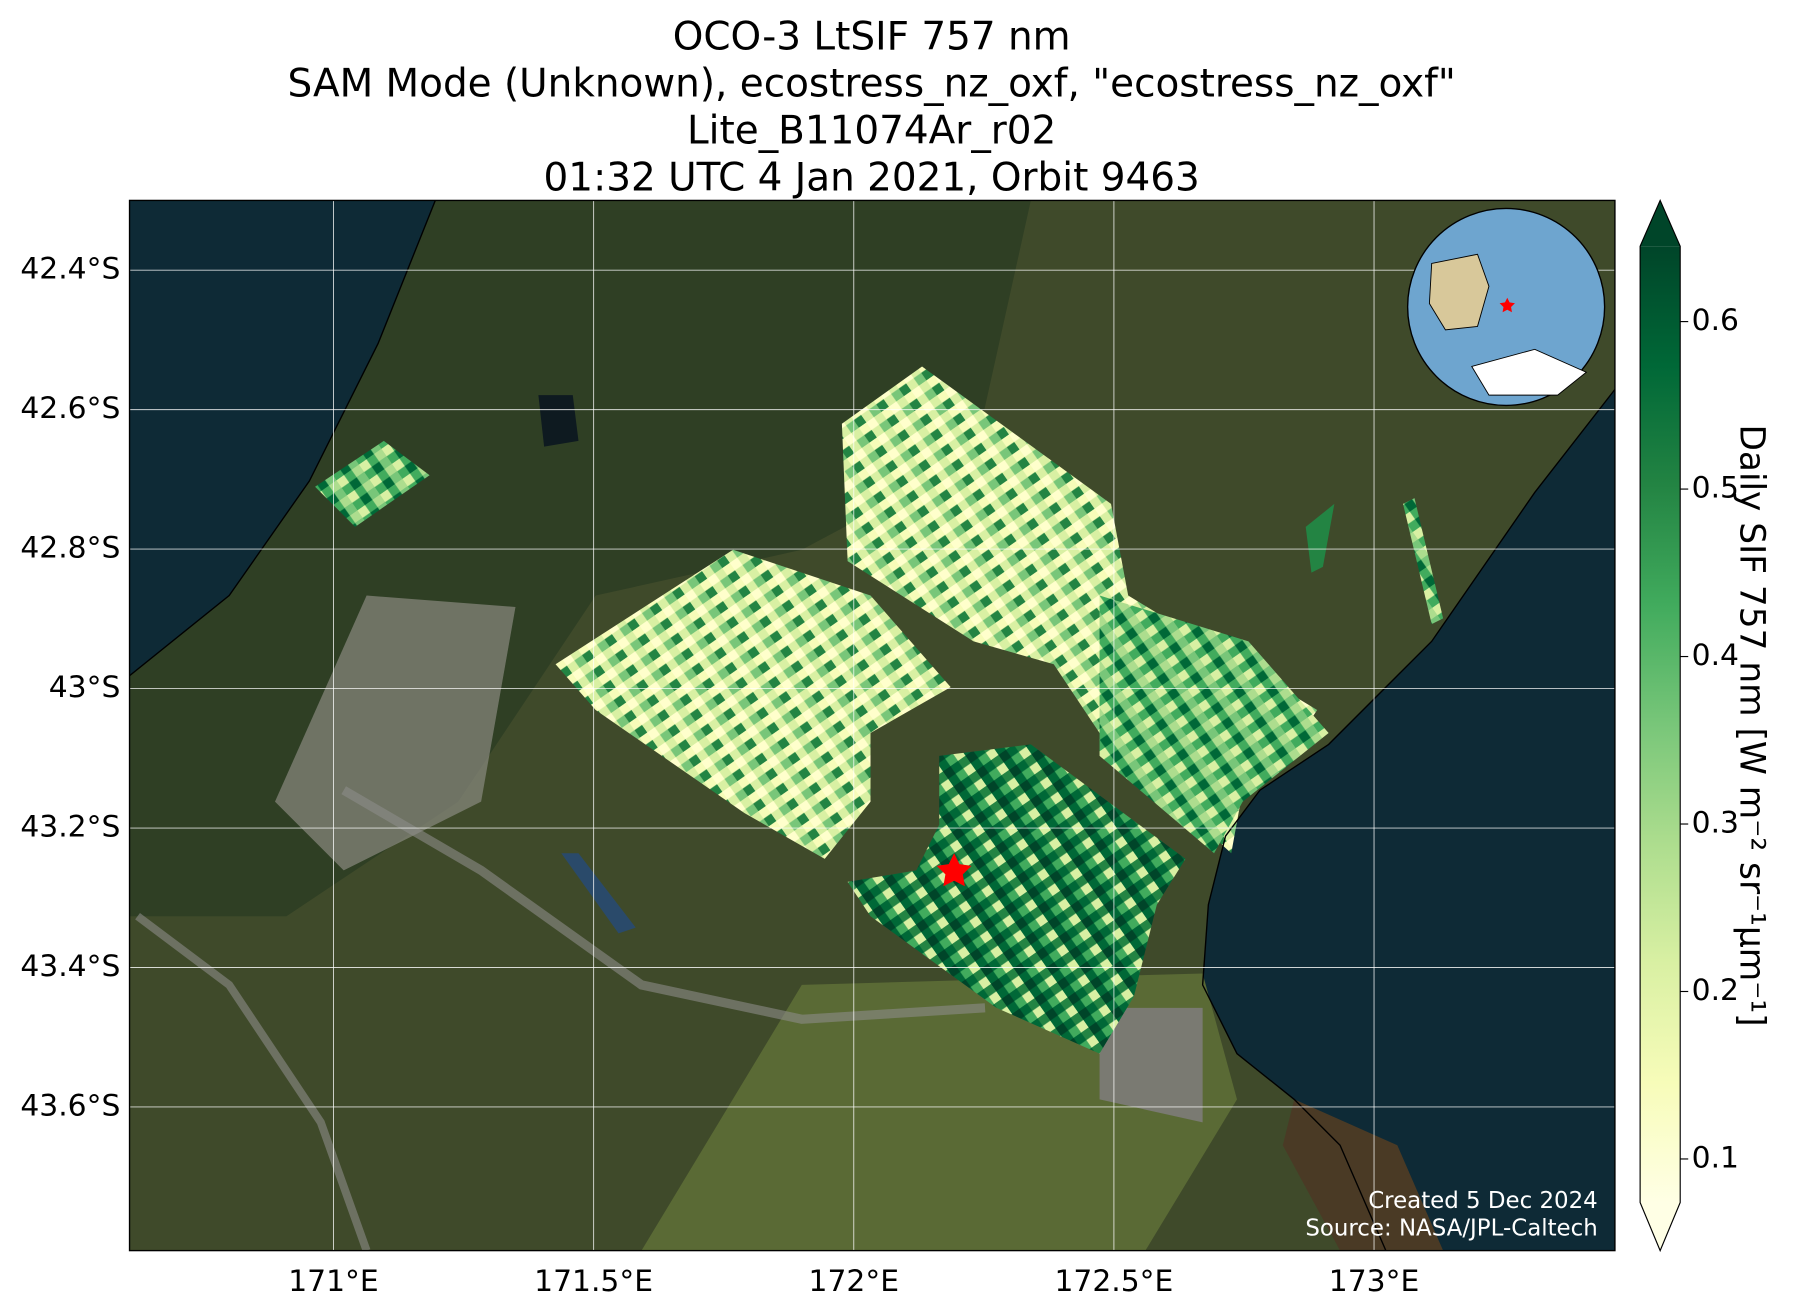 The width and height of the screenshot is (1796, 1305). Describe the element at coordinates (1660, 223) in the screenshot. I see `colorbar-extend-max` at that location.